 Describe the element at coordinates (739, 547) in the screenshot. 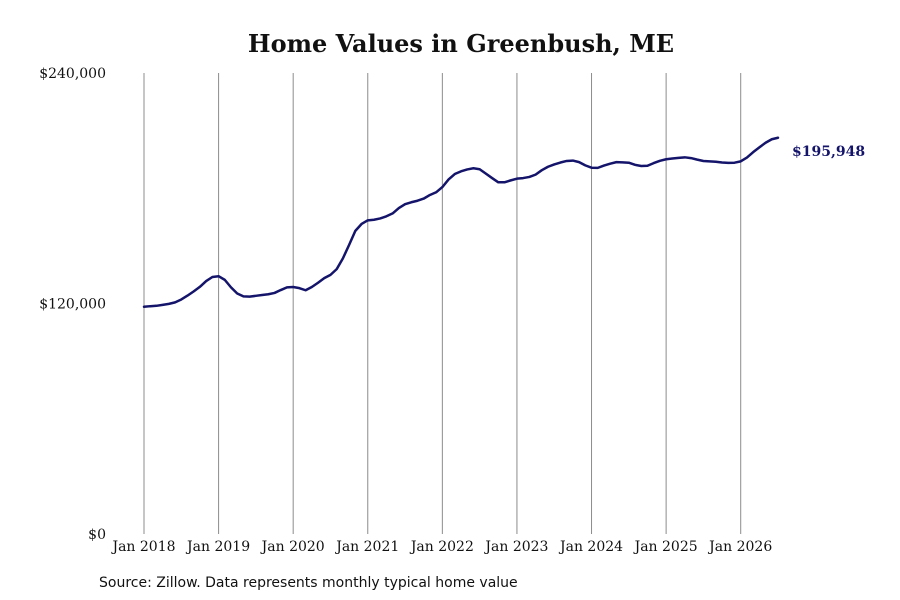

I see `x-tick-label: Jan 2026` at that location.